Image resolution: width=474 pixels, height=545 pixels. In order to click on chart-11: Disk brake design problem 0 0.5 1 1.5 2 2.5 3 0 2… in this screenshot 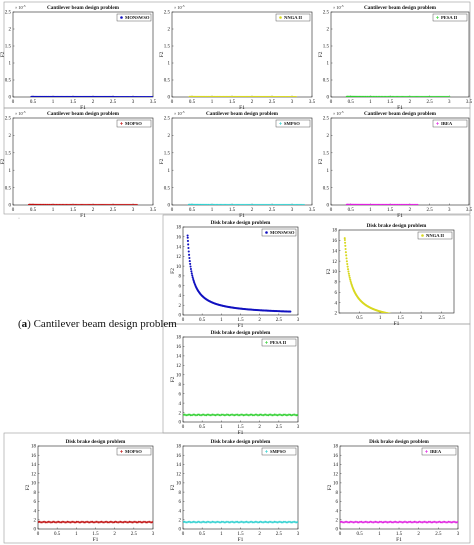, I will do `click(393, 491)`.